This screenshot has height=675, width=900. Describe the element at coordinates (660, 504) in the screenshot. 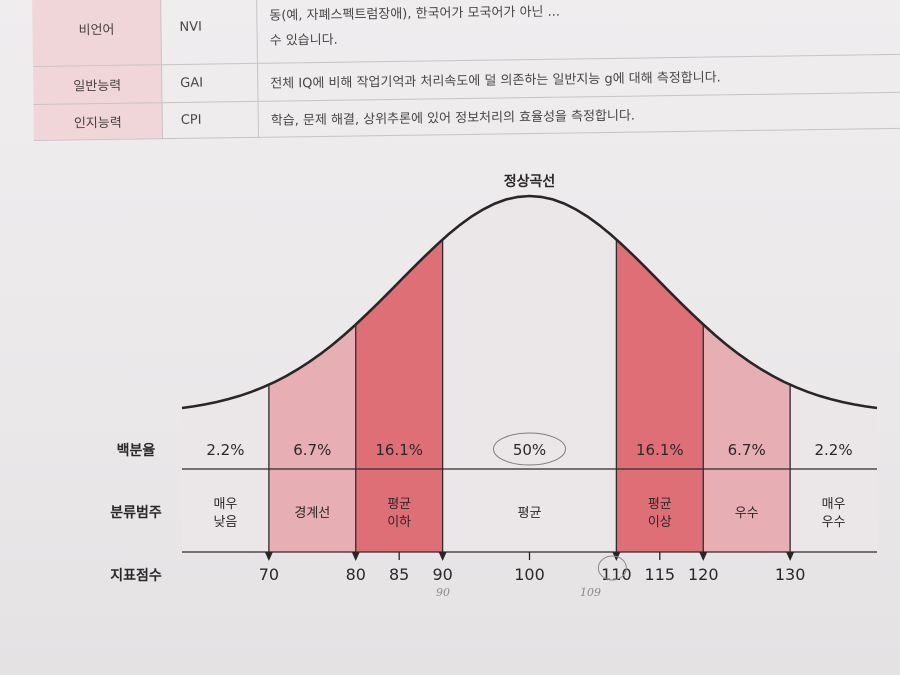

I see `category-label-4-0: 평균` at that location.